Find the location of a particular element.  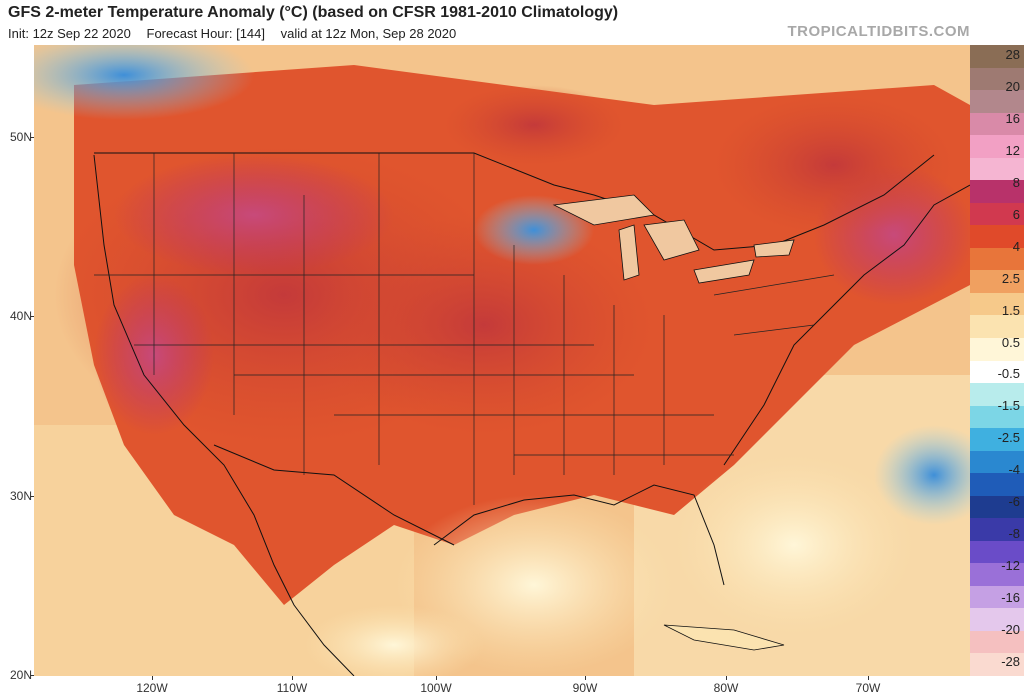

lon-label-120: 120W is located at coordinates (152, 688).